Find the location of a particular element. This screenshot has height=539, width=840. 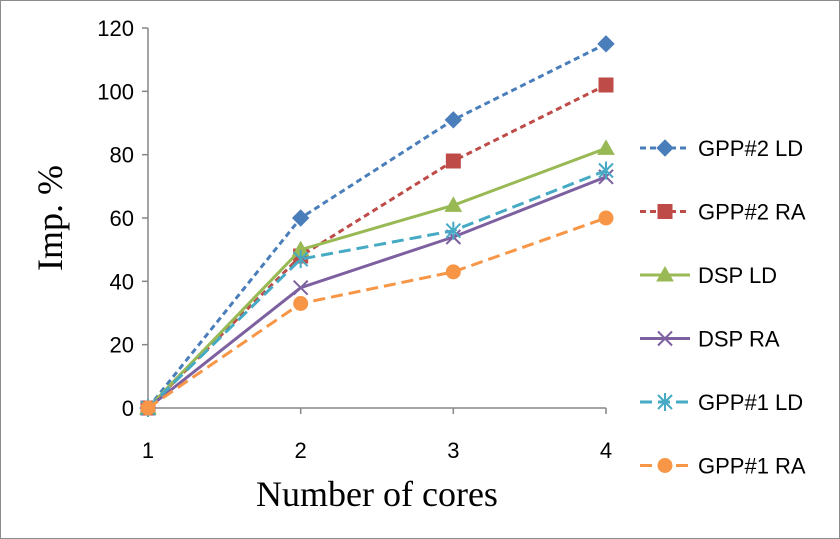

legend-item-dsp-ld: DSP LD is located at coordinates (708, 275).